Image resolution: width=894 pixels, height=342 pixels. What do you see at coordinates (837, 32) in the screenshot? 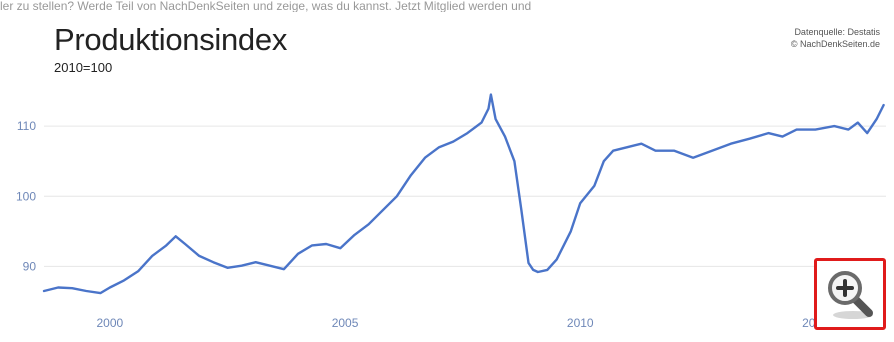
I see `source-line: Datenquelle: Destatis` at bounding box center [837, 32].